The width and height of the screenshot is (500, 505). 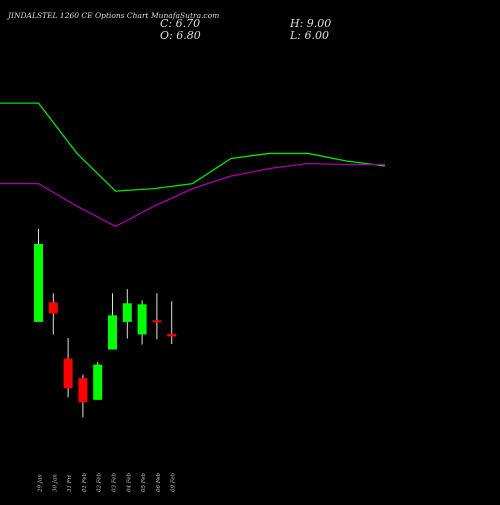 What do you see at coordinates (41, 483) in the screenshot?
I see `x-tick-label: 29 Jan` at bounding box center [41, 483].